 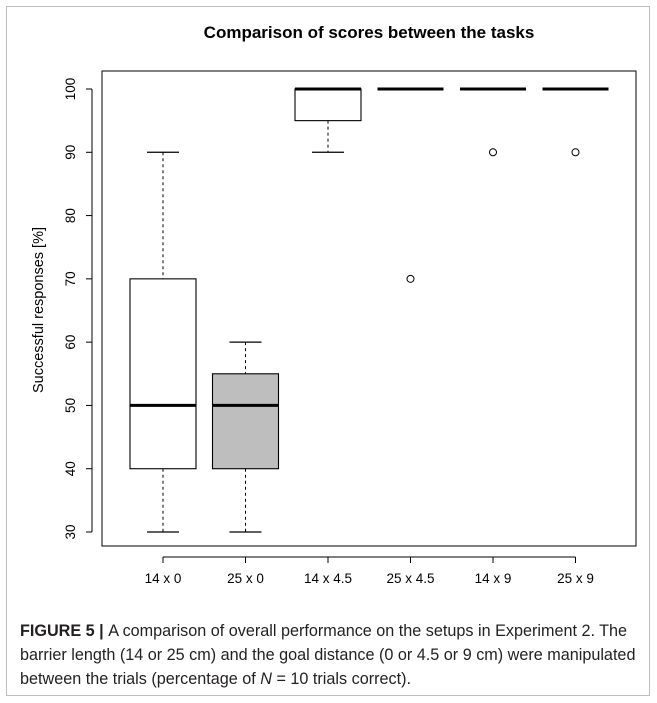 What do you see at coordinates (410, 578) in the screenshot?
I see `x-tick-label-3: 25 x 4.5` at bounding box center [410, 578].